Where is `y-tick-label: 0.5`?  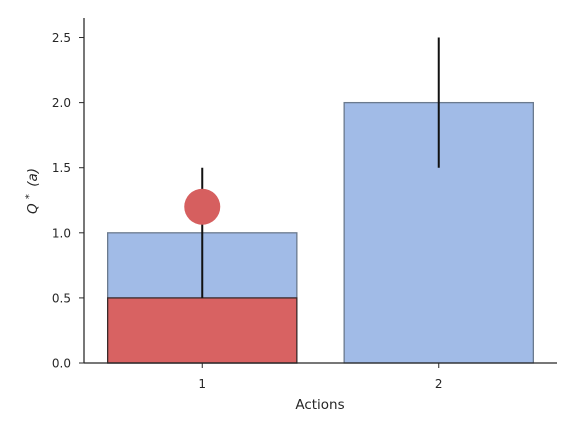
y-tick-label: 0.5 is located at coordinates (61, 298).